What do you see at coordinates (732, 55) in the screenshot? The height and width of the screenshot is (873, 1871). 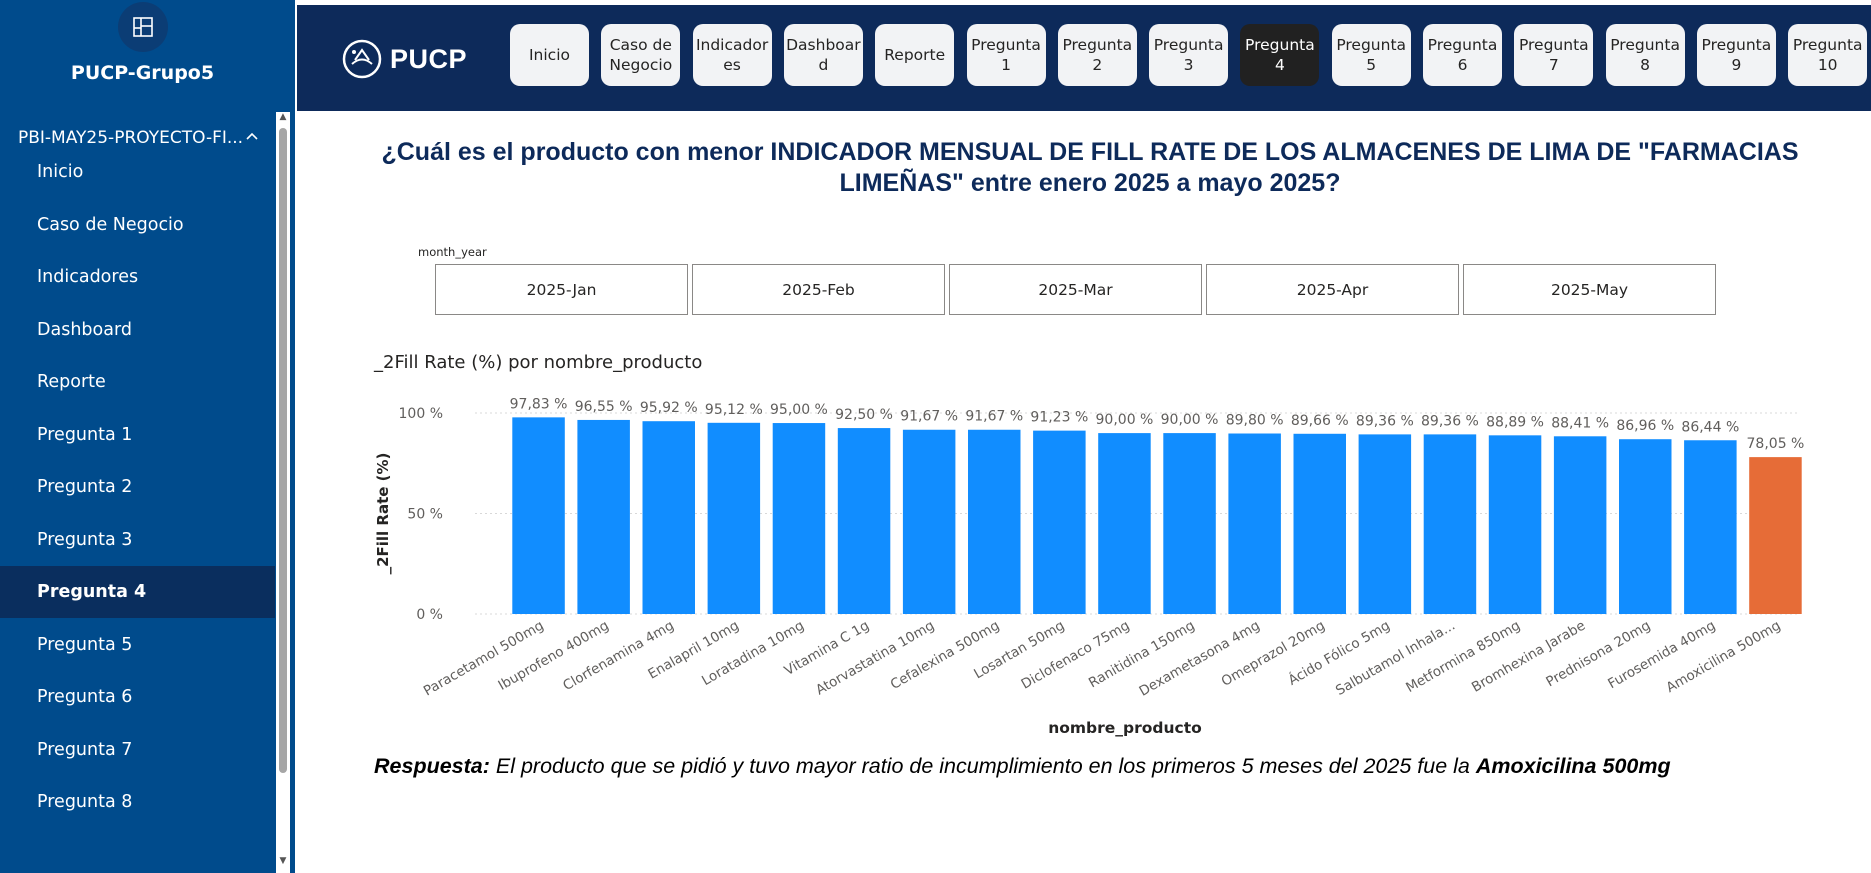 I see `nav-button-indicador-es: Indicador es` at bounding box center [732, 55].